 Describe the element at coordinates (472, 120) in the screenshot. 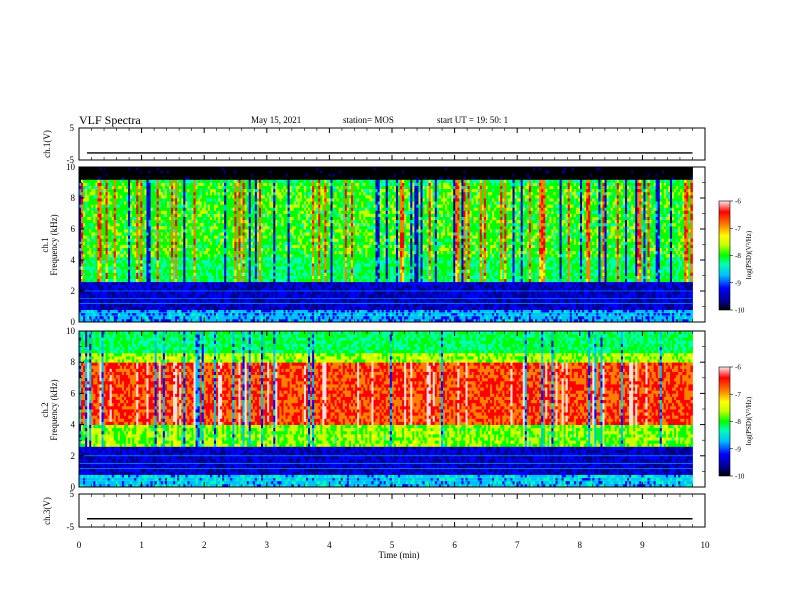

I see `header-start-time: start UT = 19: 50: 1` at that location.